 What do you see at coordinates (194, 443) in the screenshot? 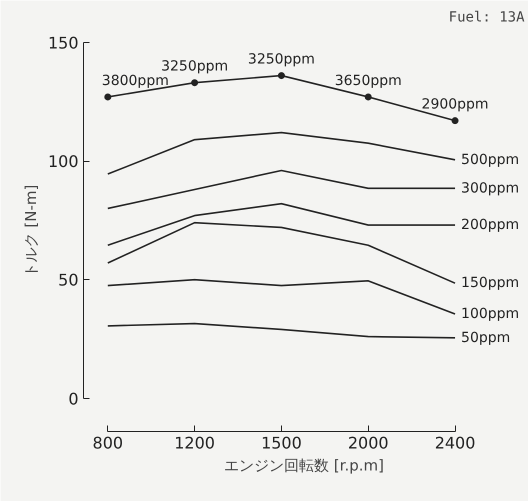
I see `x-tick-label: 1200` at bounding box center [194, 443].